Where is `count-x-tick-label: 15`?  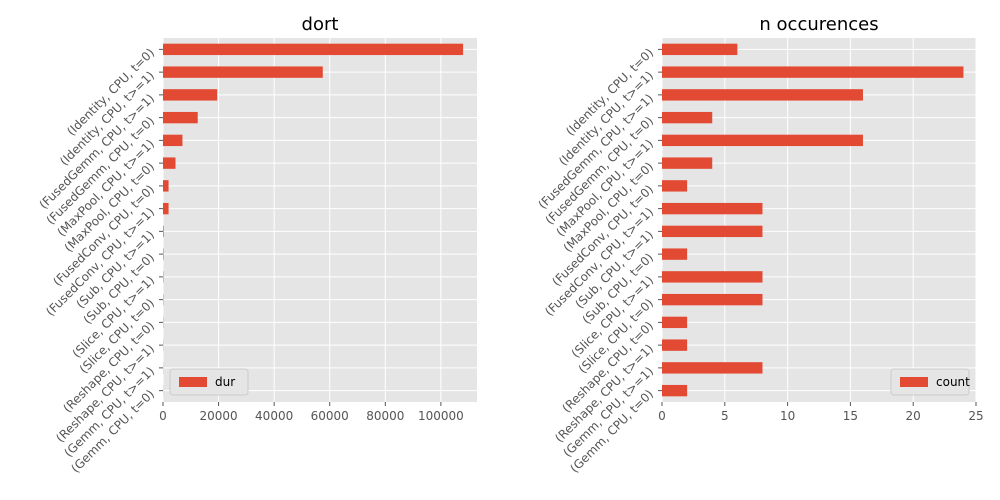
count-x-tick-label: 15 is located at coordinates (850, 416).